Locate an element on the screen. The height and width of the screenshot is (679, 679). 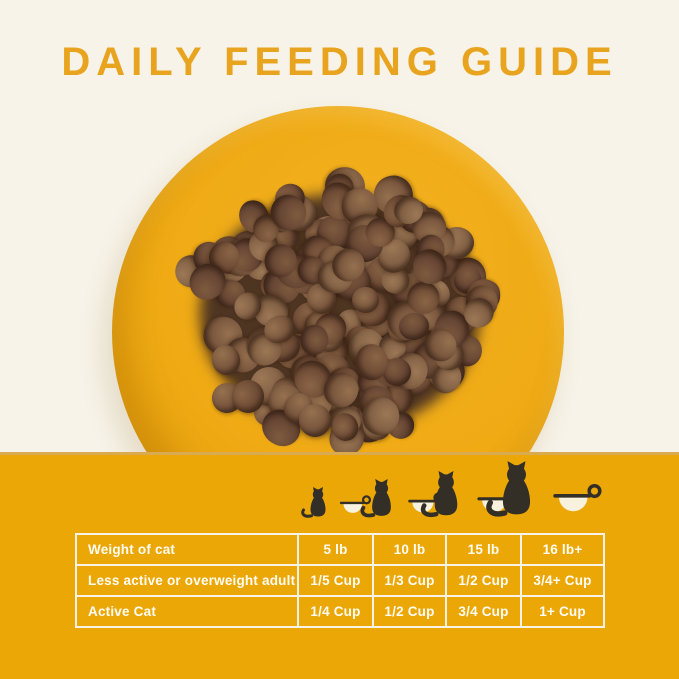
cup-amount: 1/5 Cup is located at coordinates (335, 580).